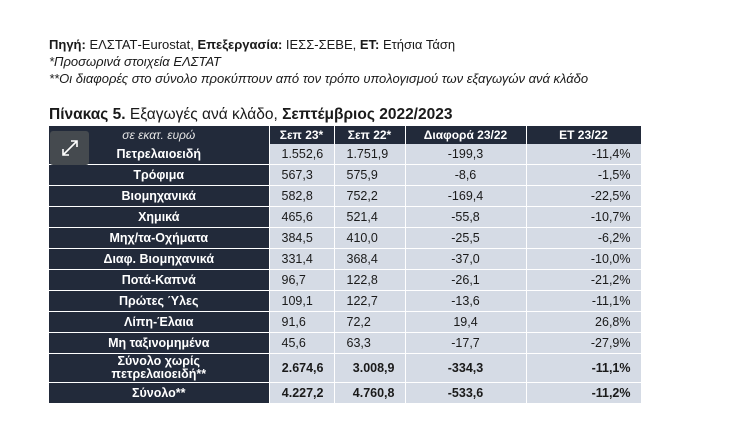 The height and width of the screenshot is (441, 736). What do you see at coordinates (159, 238) in the screenshot?
I see `row-label: Μηχ/τα-Οχήματα` at bounding box center [159, 238].